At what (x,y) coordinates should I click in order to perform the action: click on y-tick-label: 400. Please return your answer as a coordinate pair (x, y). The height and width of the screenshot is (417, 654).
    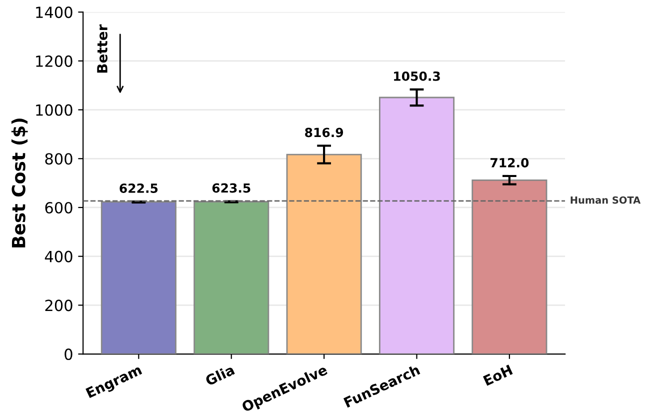
    Looking at the image, I should click on (58, 256).